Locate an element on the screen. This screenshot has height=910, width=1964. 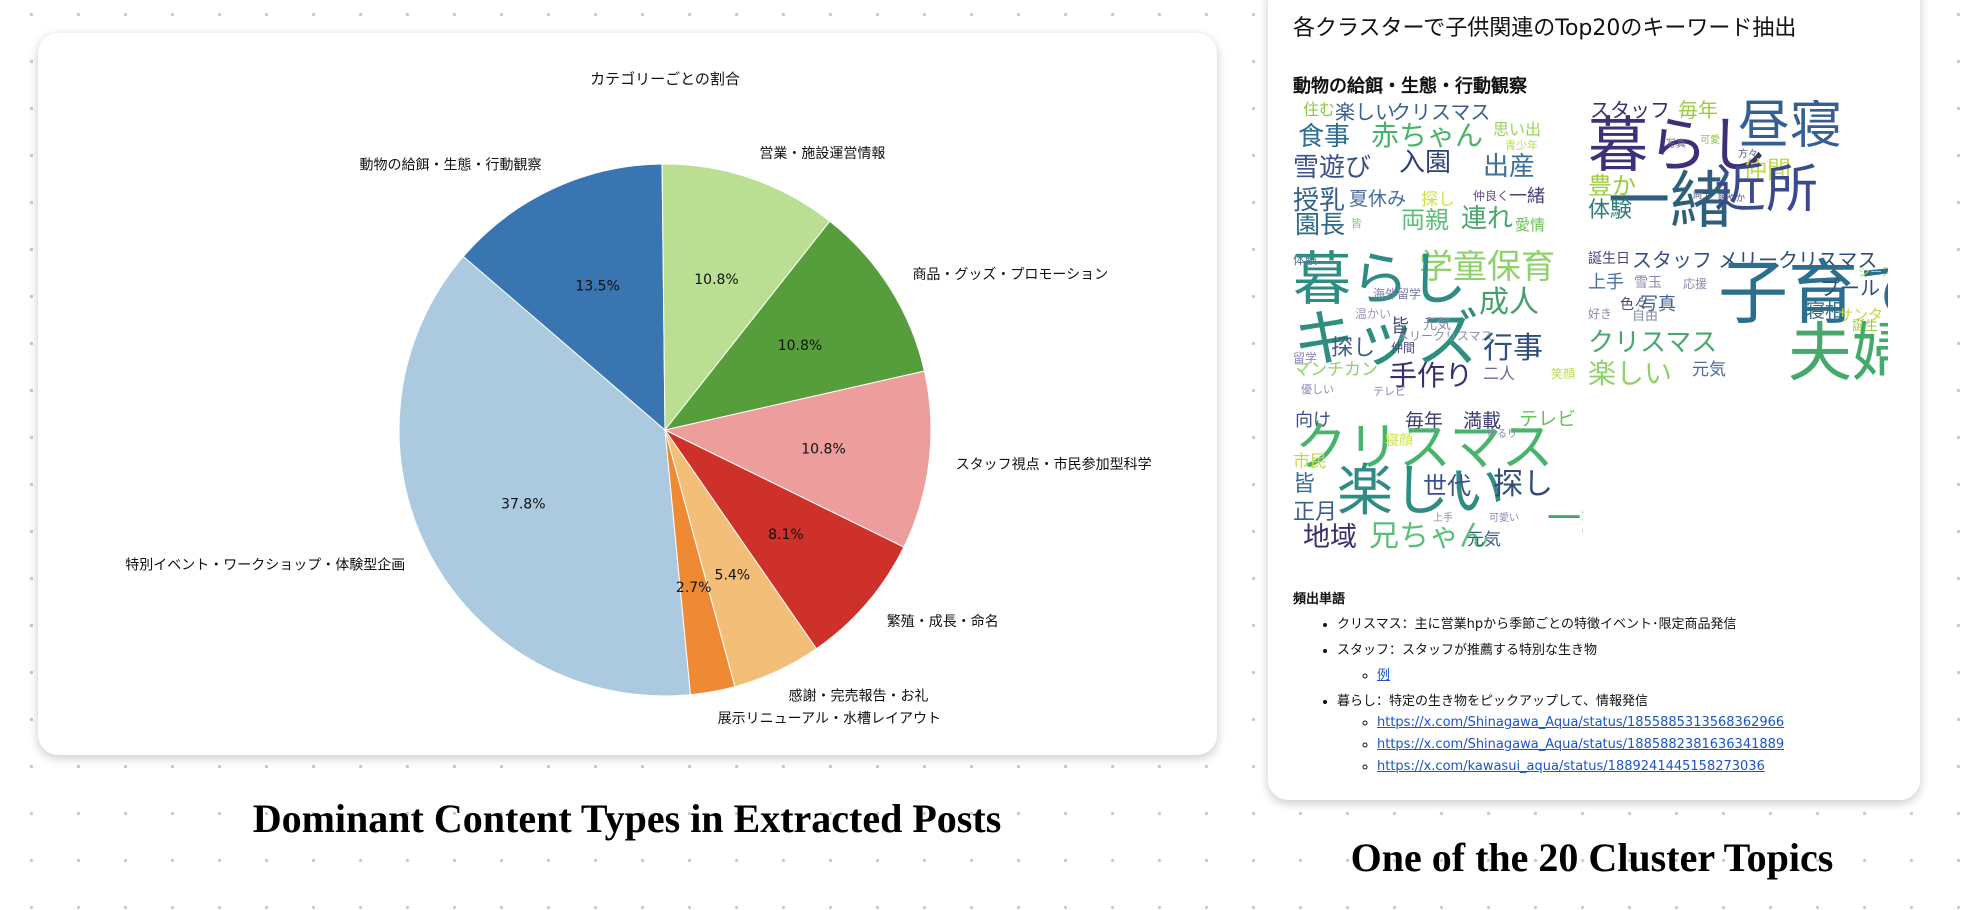
cloud-word: ゆるり is located at coordinates (1502, 434).